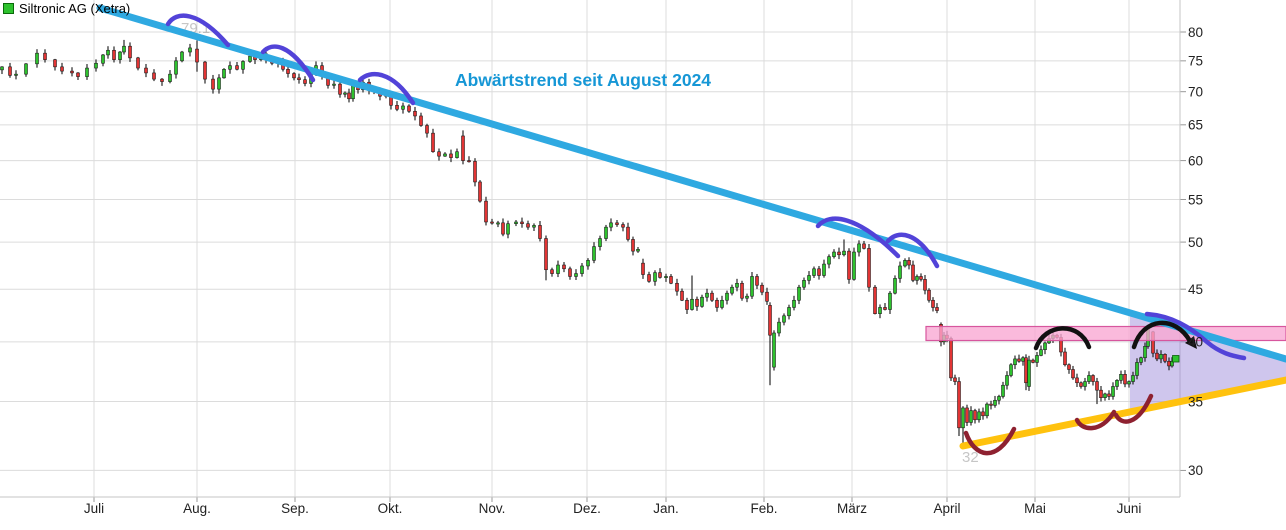 This screenshot has width=1286, height=530. What do you see at coordinates (1195, 91) in the screenshot?
I see `y-tick-label: 70` at bounding box center [1195, 91].